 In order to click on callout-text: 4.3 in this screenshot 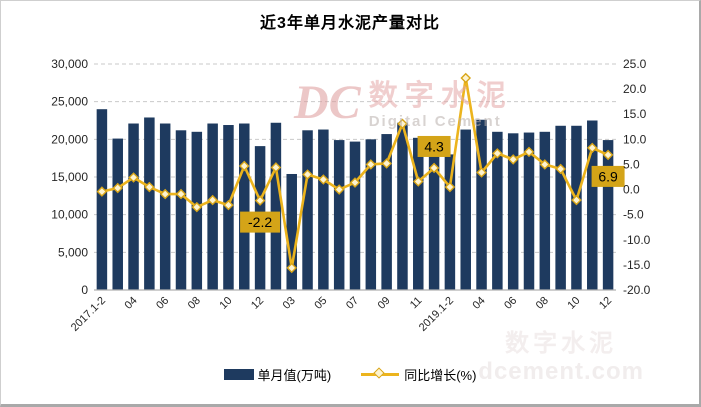, I will do `click(434, 146)`.